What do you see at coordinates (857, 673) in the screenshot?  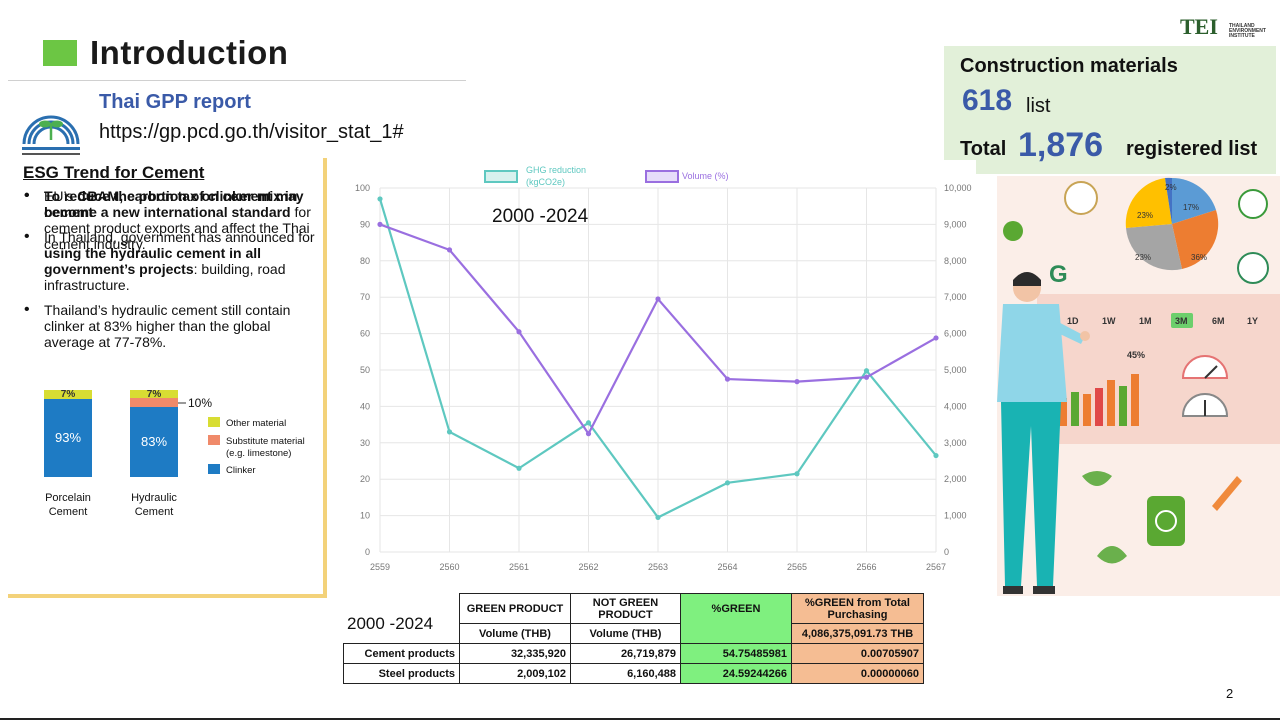 I see `row-total: 0.00000060` at bounding box center [857, 673].